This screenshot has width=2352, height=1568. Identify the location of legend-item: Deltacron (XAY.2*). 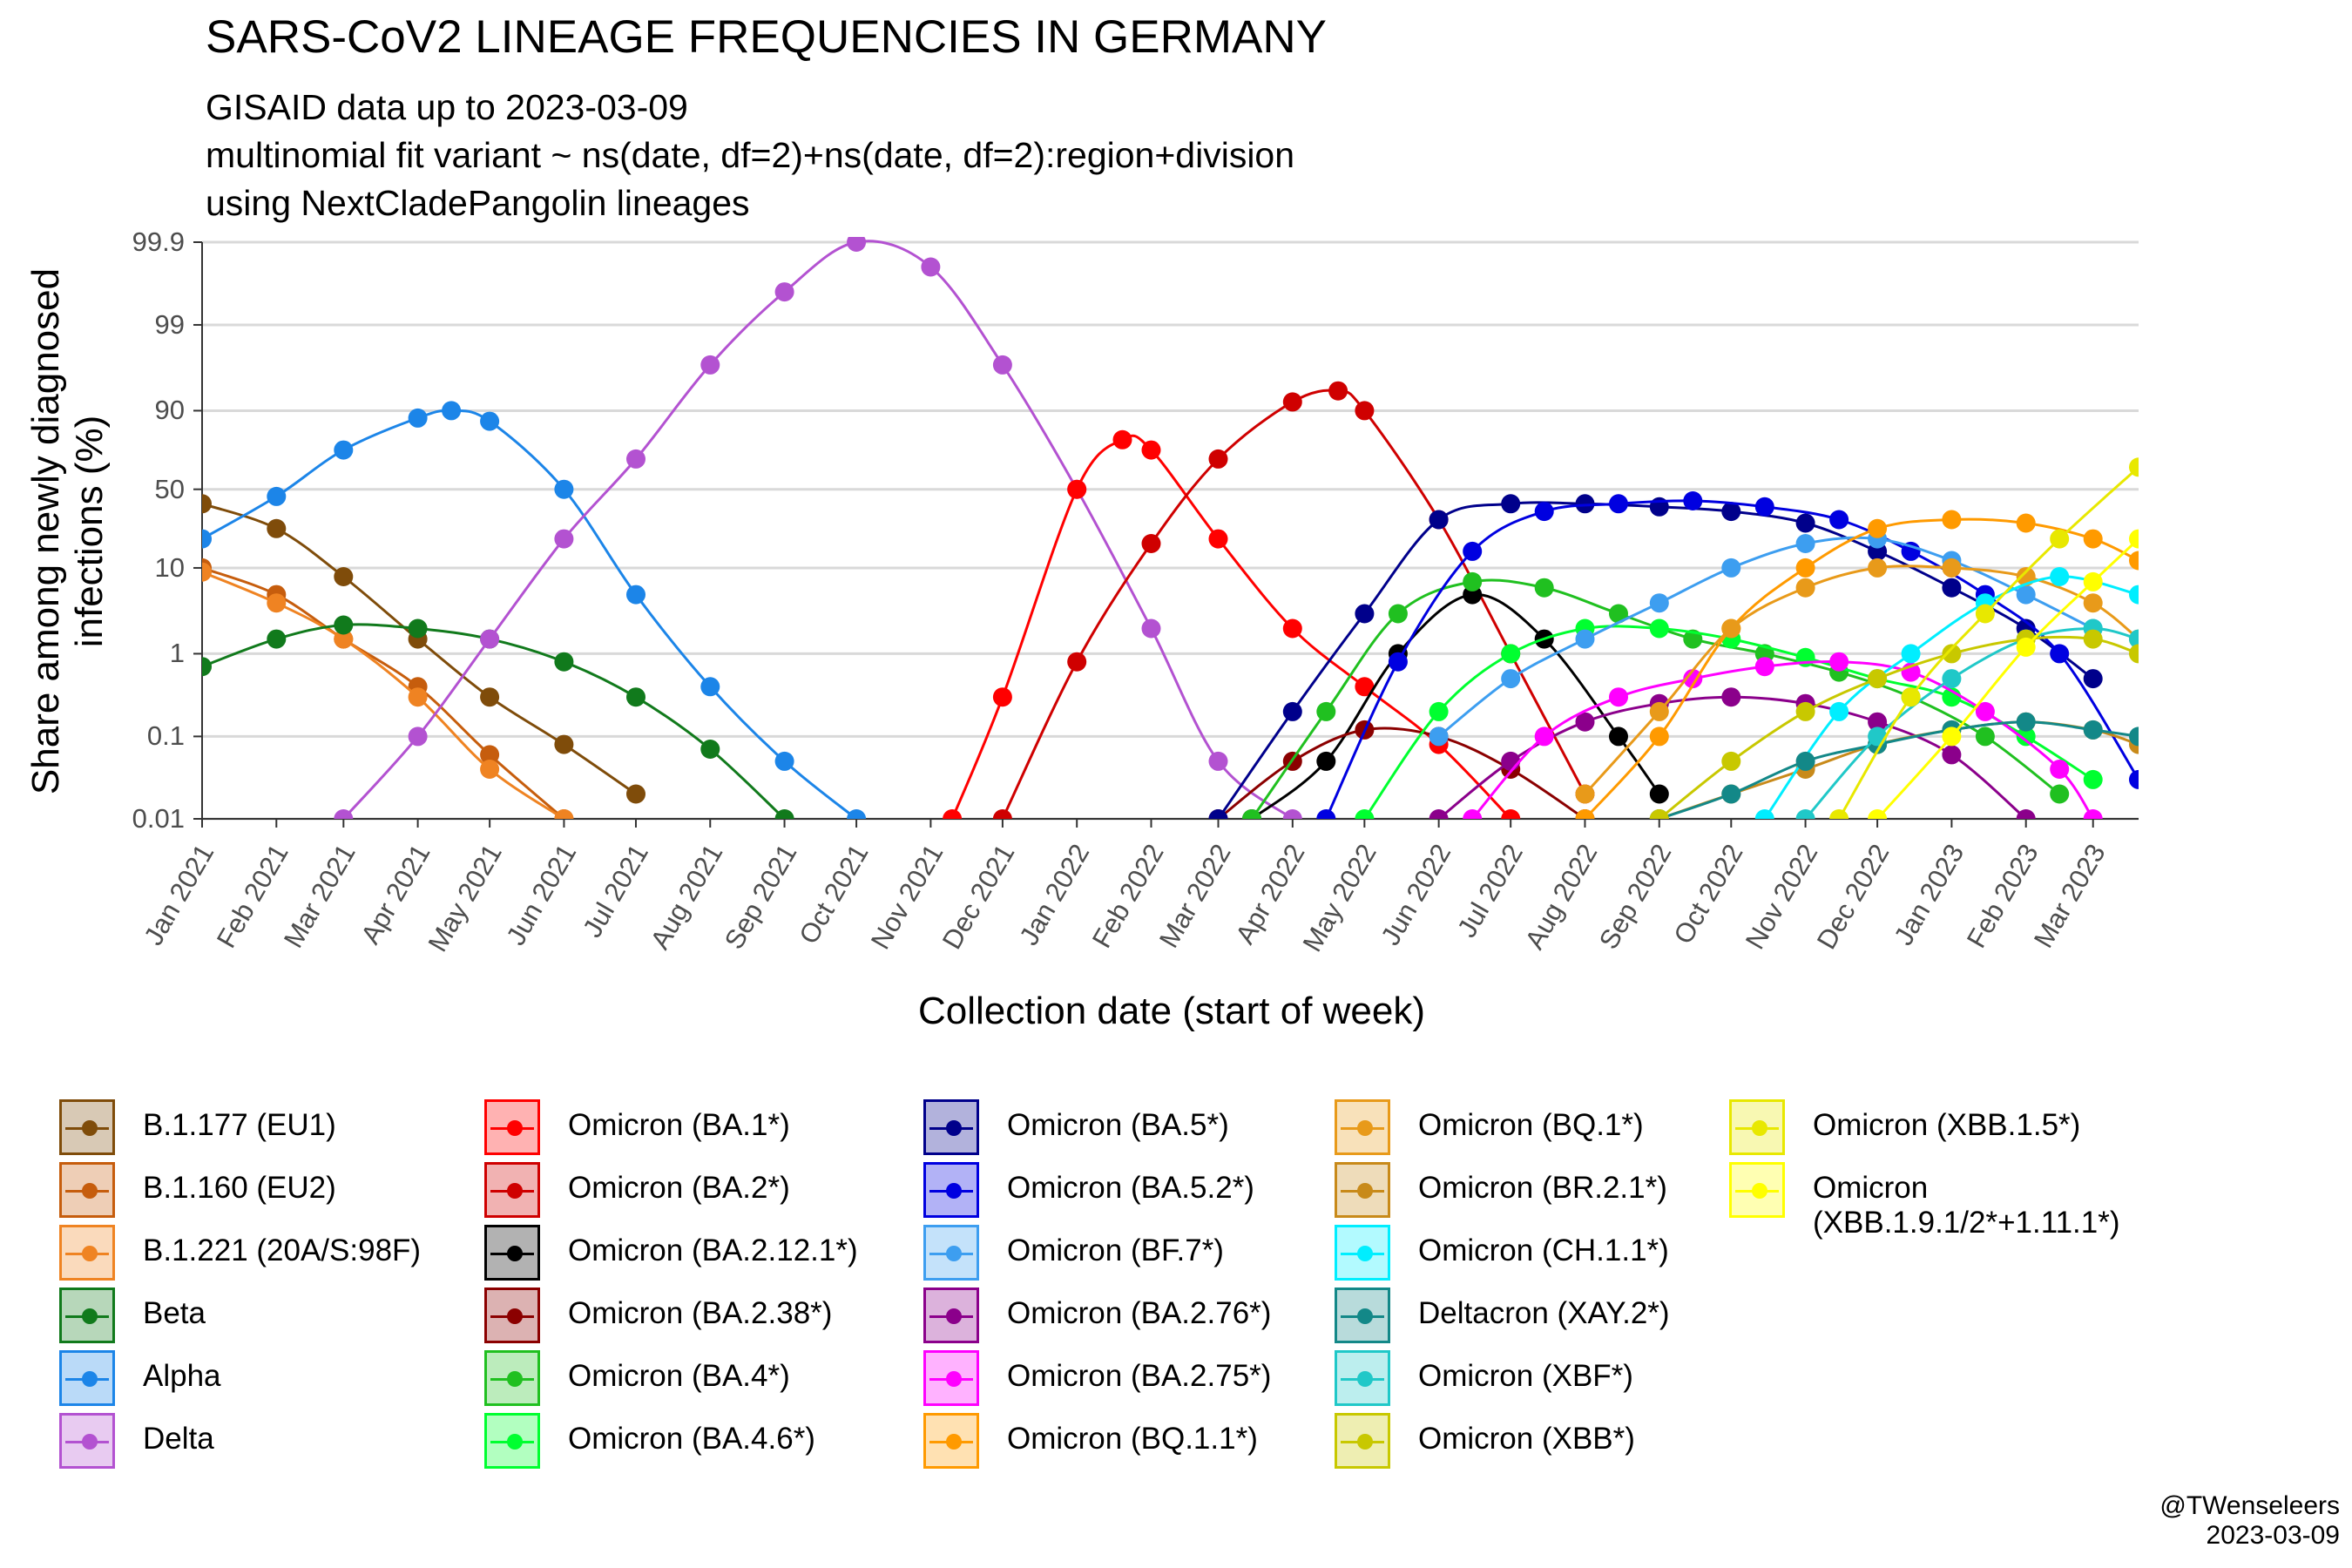
(1539, 1319).